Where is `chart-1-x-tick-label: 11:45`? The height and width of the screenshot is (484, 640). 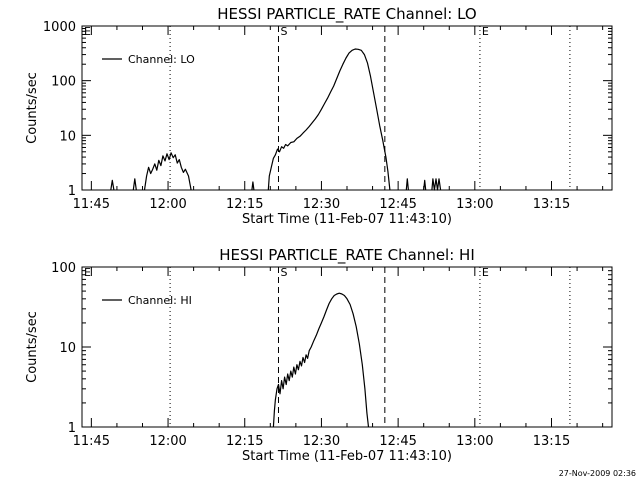
chart-1-x-tick-label: 11:45 is located at coordinates (91, 204).